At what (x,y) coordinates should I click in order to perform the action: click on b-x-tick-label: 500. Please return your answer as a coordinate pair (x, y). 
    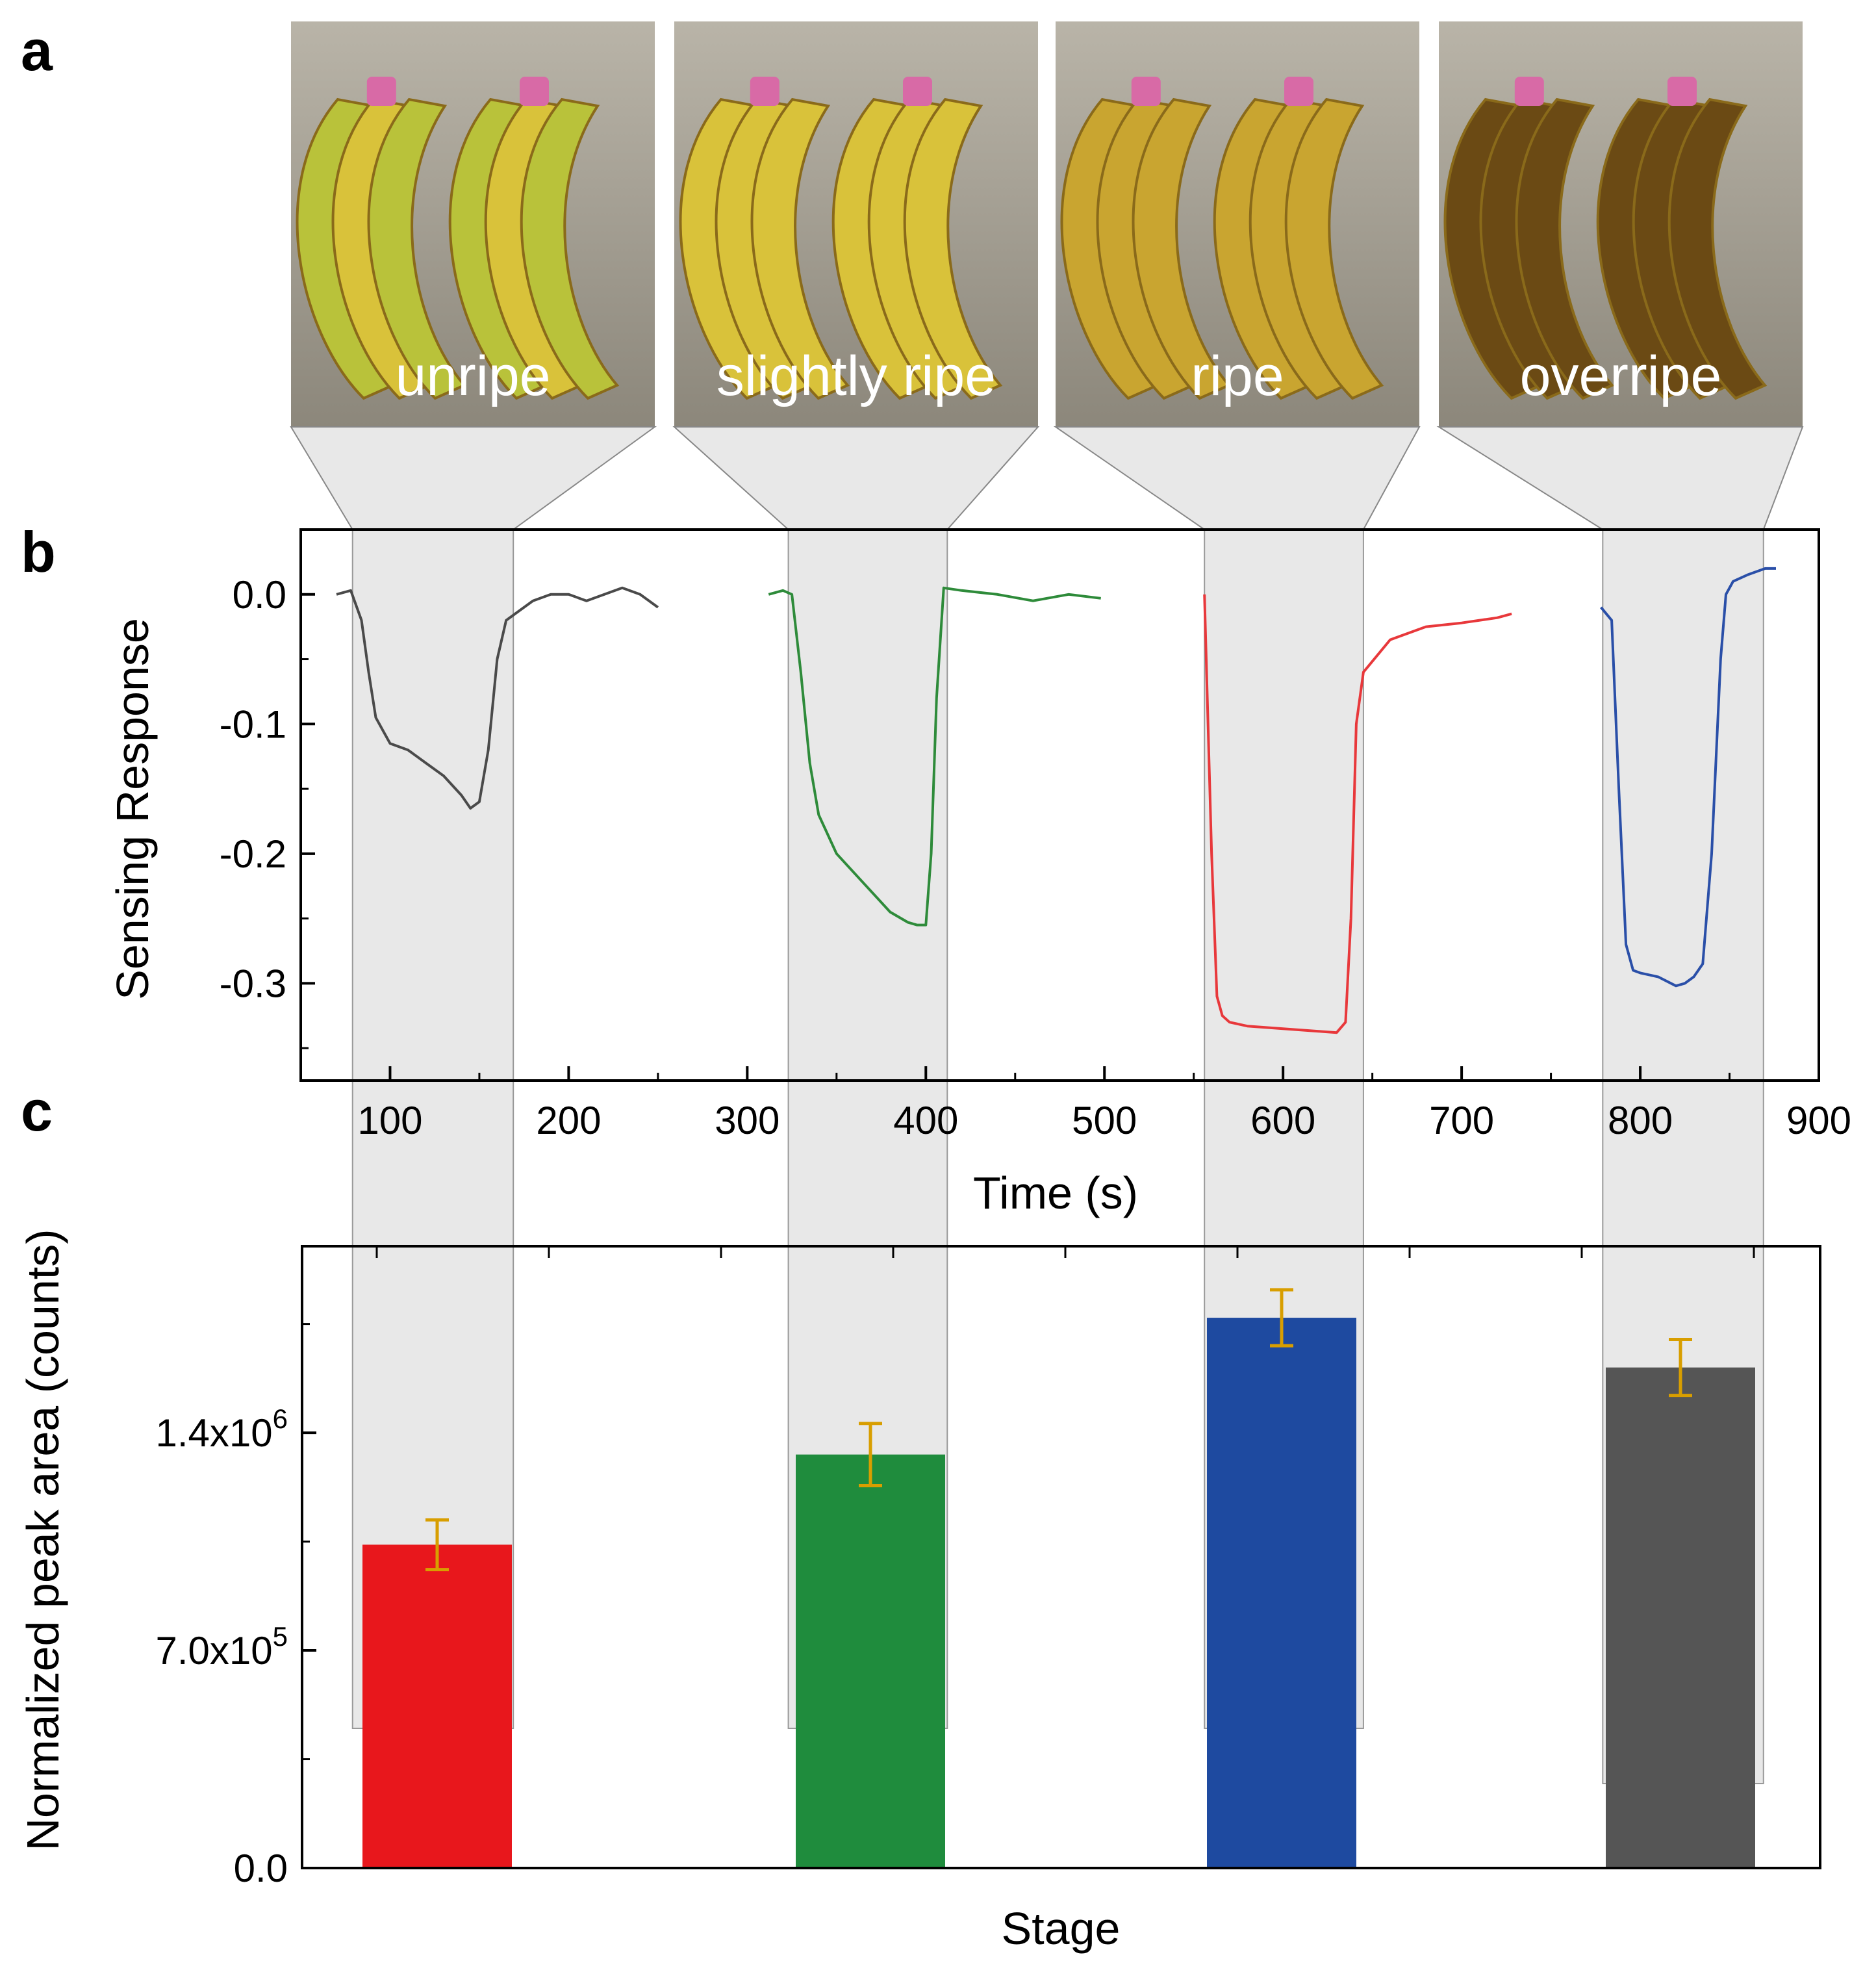
    Looking at the image, I should click on (1104, 1120).